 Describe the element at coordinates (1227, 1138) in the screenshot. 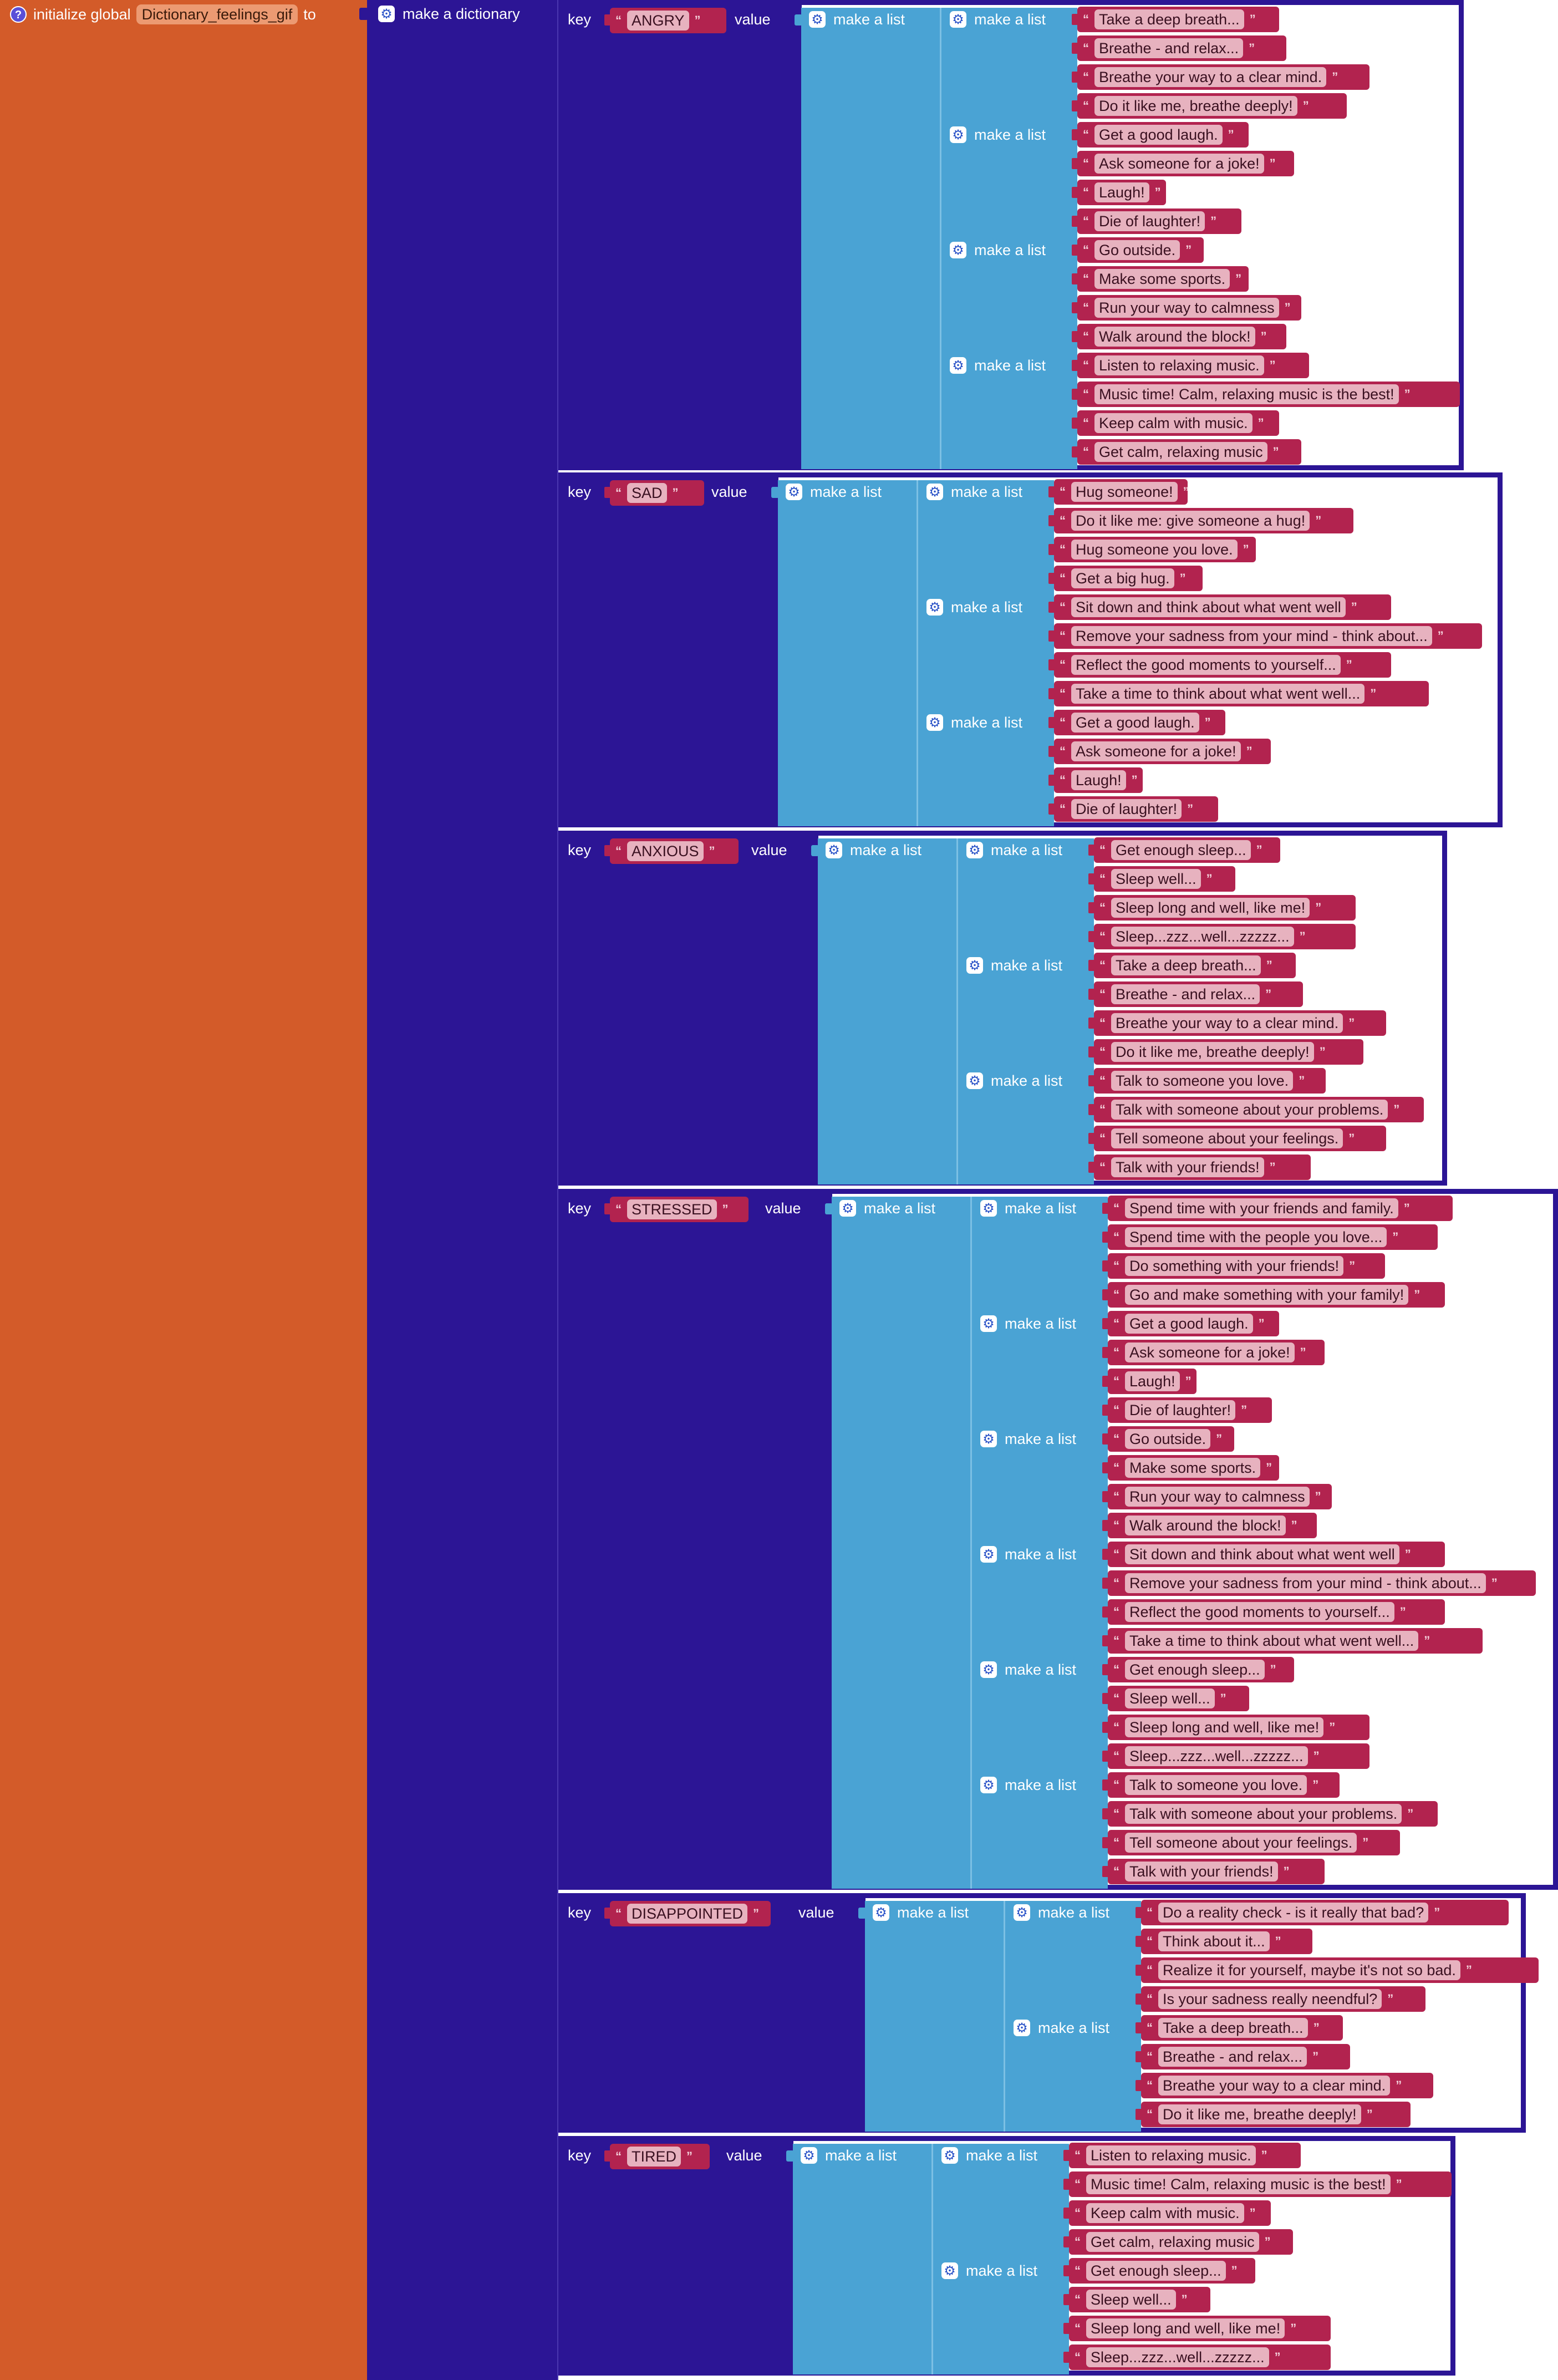

I see `text-field: Tell someone about your feelings.` at that location.